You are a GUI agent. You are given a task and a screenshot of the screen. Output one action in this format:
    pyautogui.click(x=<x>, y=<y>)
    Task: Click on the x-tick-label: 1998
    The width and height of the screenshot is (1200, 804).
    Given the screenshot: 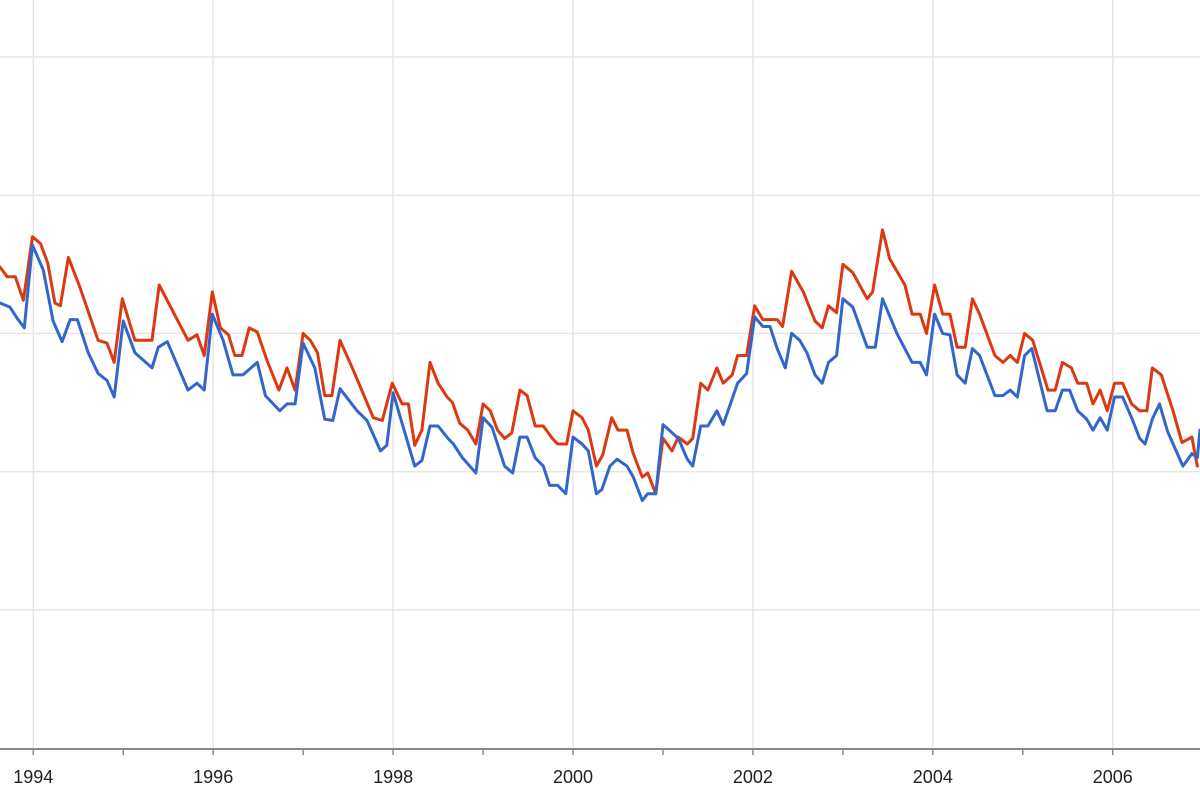 What is the action you would take?
    pyautogui.click(x=393, y=777)
    